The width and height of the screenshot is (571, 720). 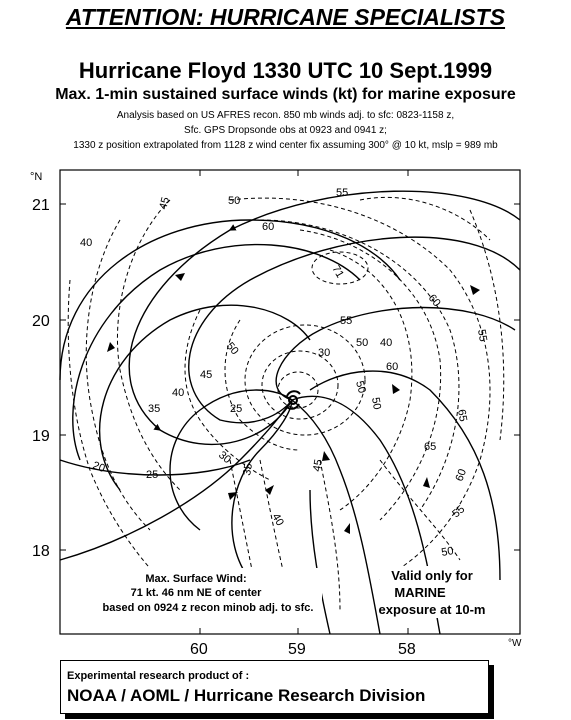 I want to click on lat-tick-21: 21, so click(x=41, y=205).